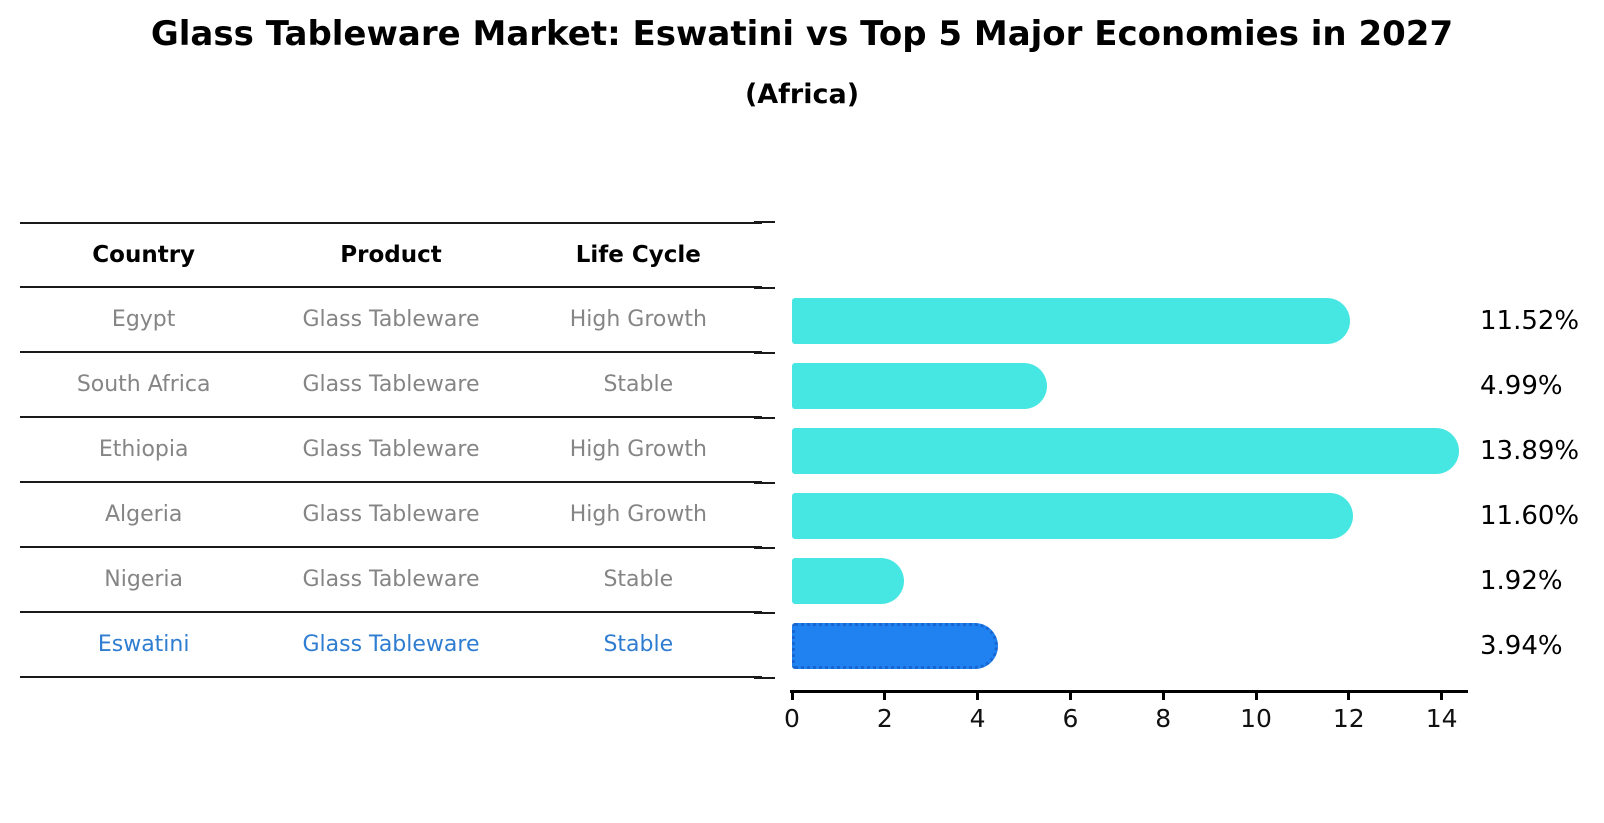  Describe the element at coordinates (977, 718) in the screenshot. I see `x-axis-tick-label: 4` at that location.